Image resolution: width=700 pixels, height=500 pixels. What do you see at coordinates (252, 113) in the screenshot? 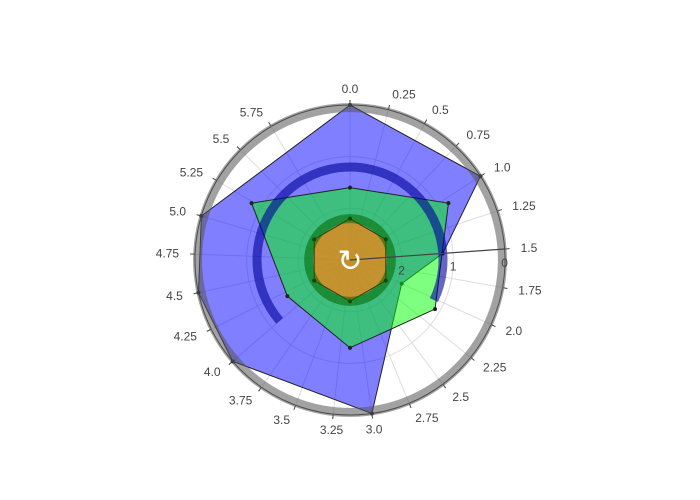
I see `angular-tick-label: 5.75` at bounding box center [252, 113].